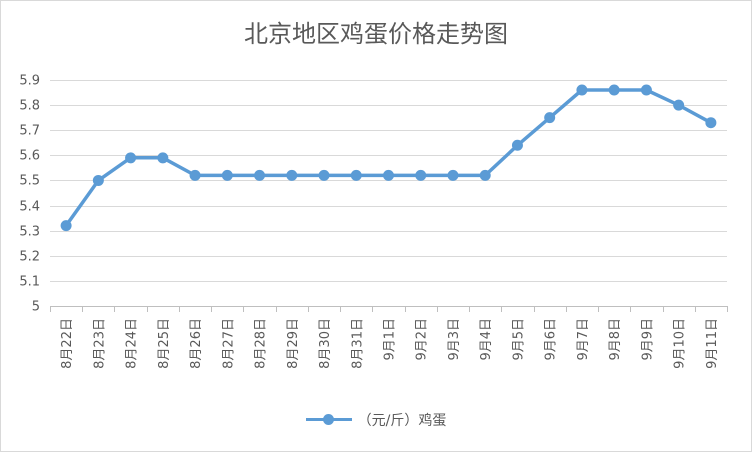 This screenshot has width=752, height=452. I want to click on x-tick-label: 8月26日, so click(196, 343).